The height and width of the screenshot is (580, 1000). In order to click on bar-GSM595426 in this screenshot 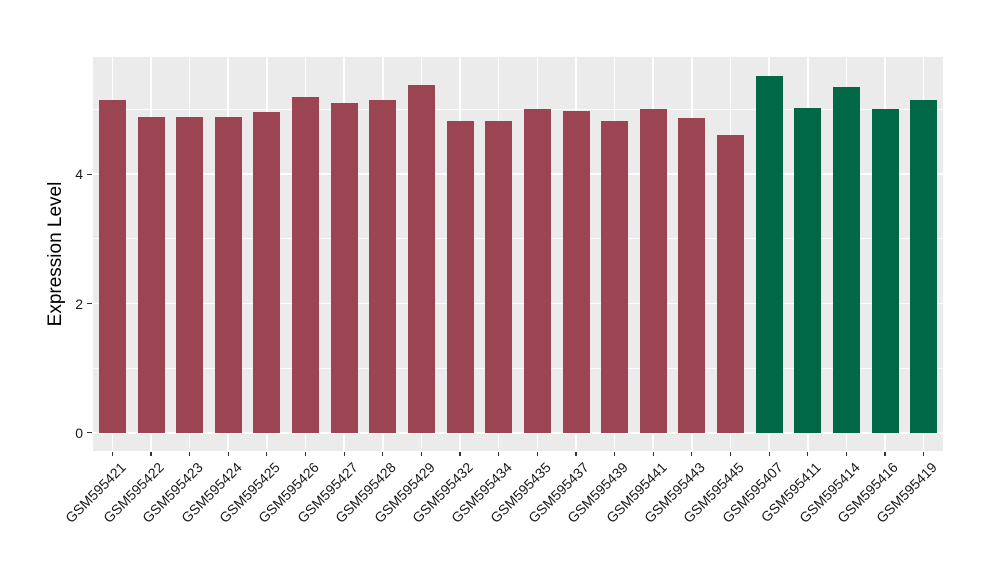, I will do `click(305, 264)`.